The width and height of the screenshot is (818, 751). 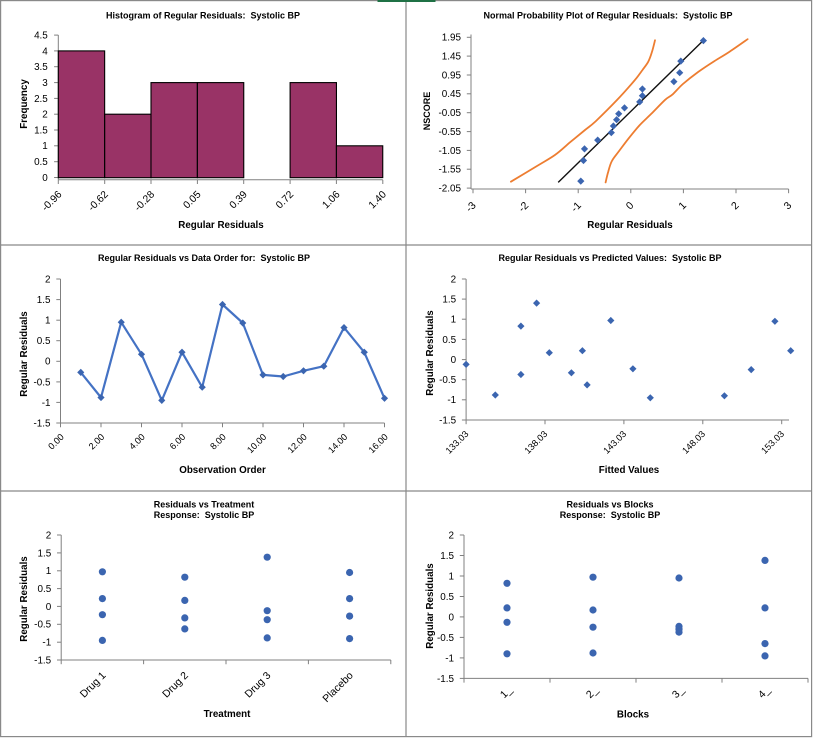 What do you see at coordinates (228, 714) in the screenshot?
I see `svg-text: Treatment` at bounding box center [228, 714].